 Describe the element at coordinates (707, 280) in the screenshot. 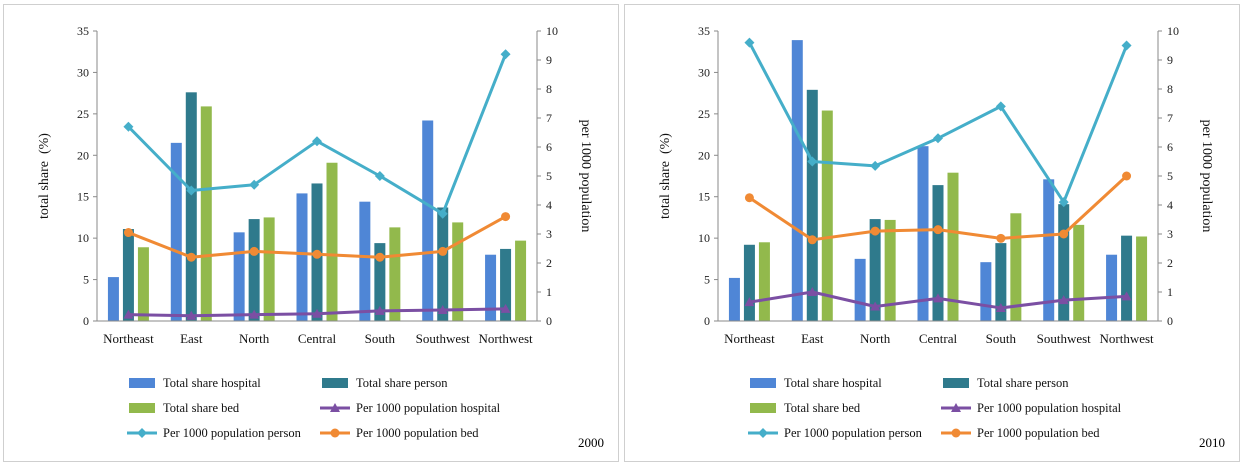

I see `y-tick-label: 5` at that location.